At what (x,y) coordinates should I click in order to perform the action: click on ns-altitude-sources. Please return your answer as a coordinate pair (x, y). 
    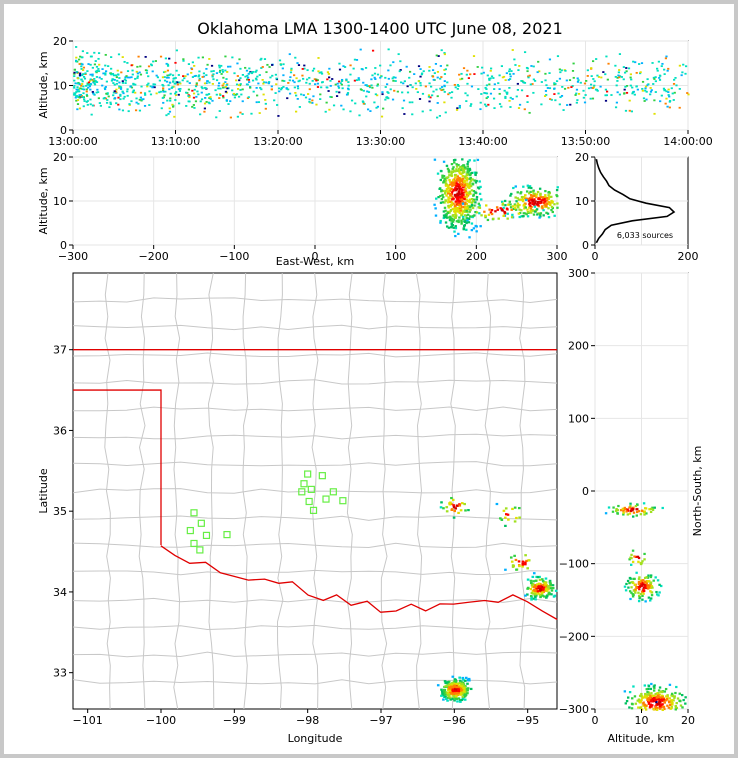
    Looking at the image, I should click on (645, 607).